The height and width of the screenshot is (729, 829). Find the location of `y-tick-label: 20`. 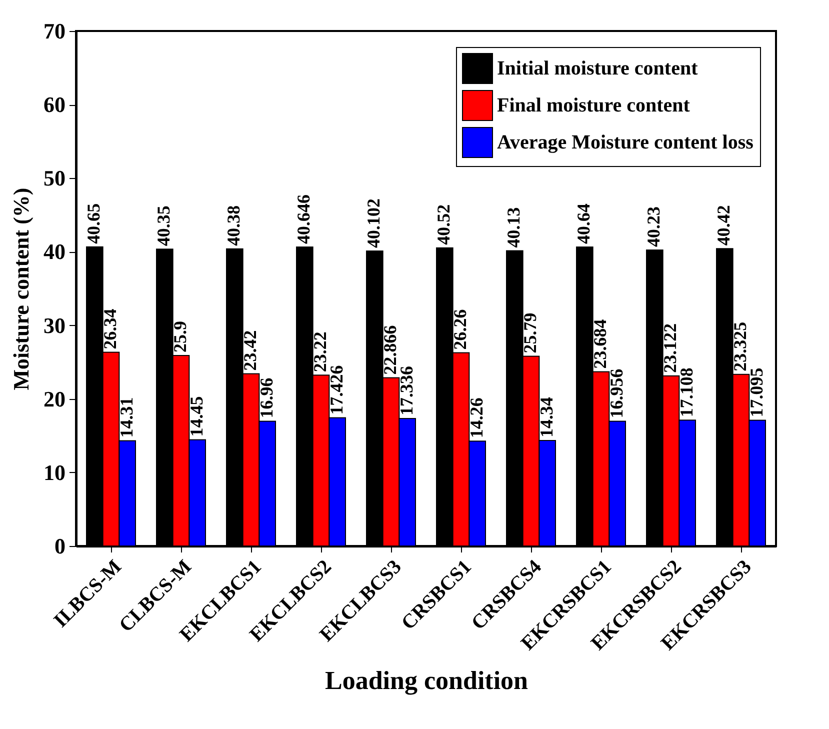

y-tick-label: 20 is located at coordinates (55, 399).